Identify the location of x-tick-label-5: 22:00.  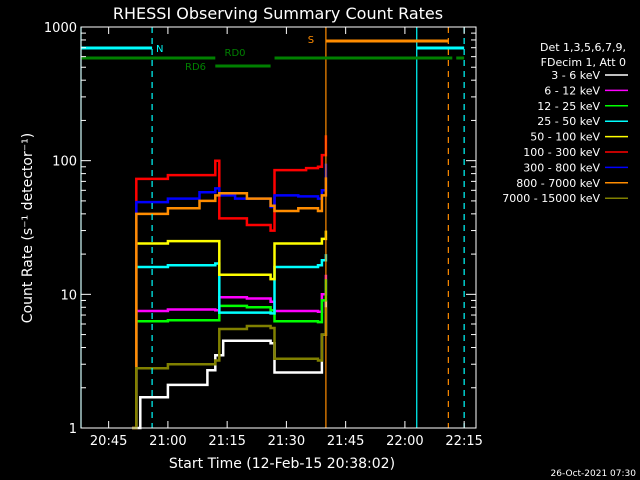
(404, 441).